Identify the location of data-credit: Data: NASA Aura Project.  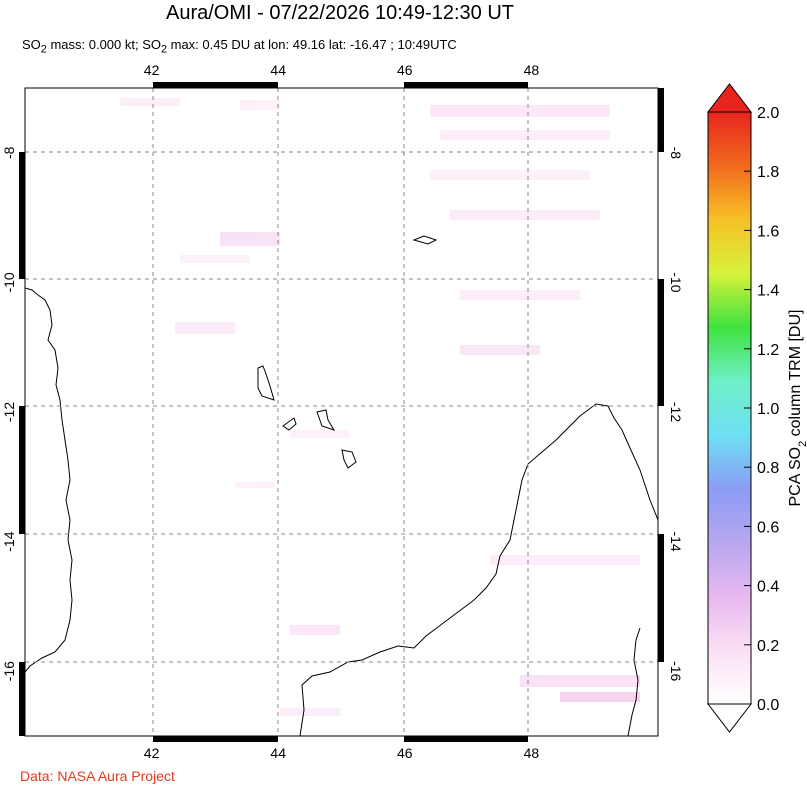
(97, 776).